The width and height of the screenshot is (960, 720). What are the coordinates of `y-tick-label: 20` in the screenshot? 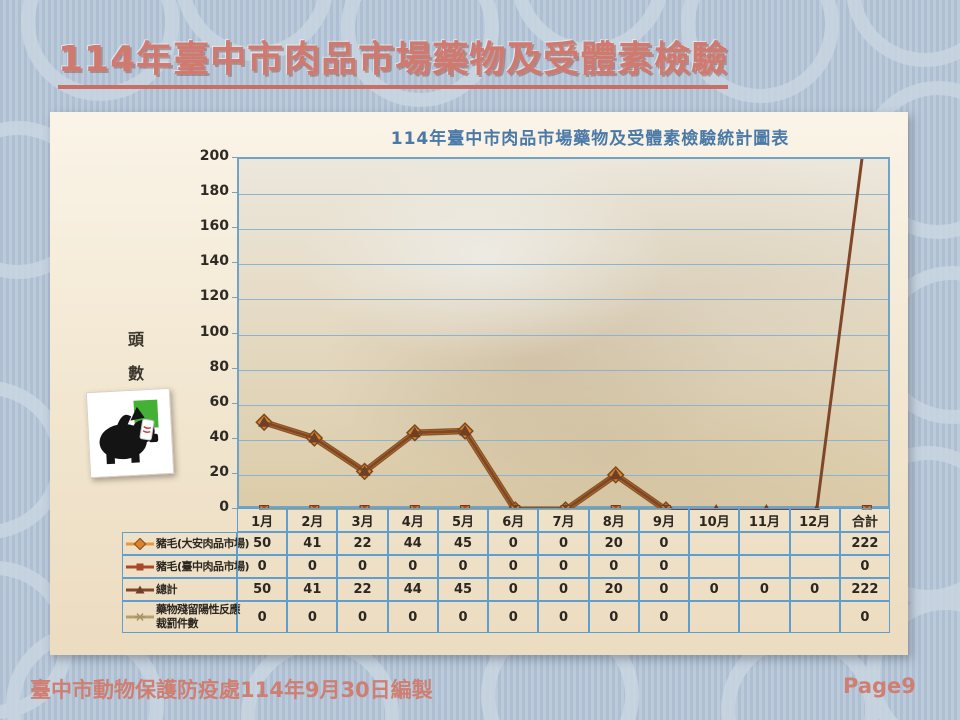 It's located at (219, 471).